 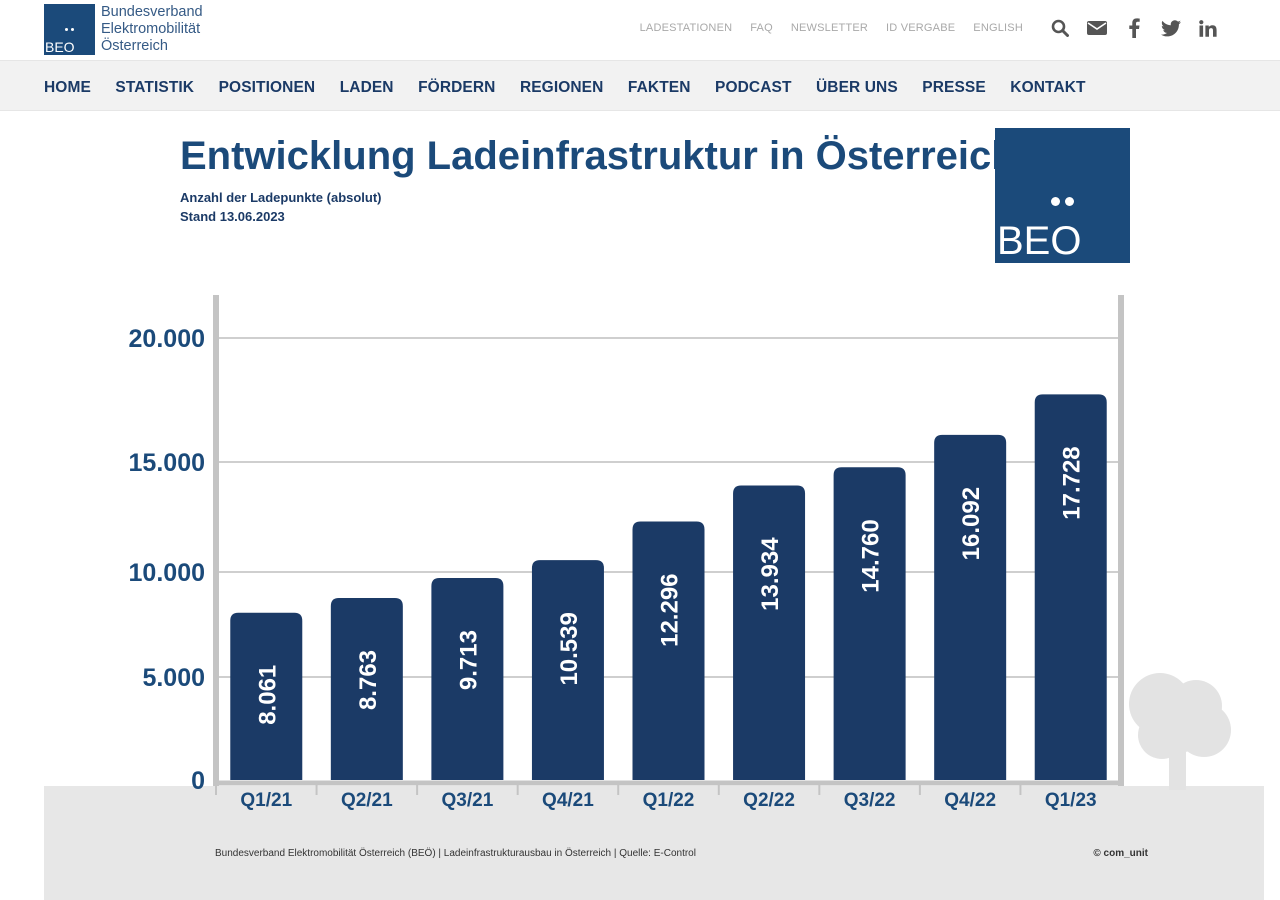 I want to click on logo-mark: BEO, so click(x=69, y=29).